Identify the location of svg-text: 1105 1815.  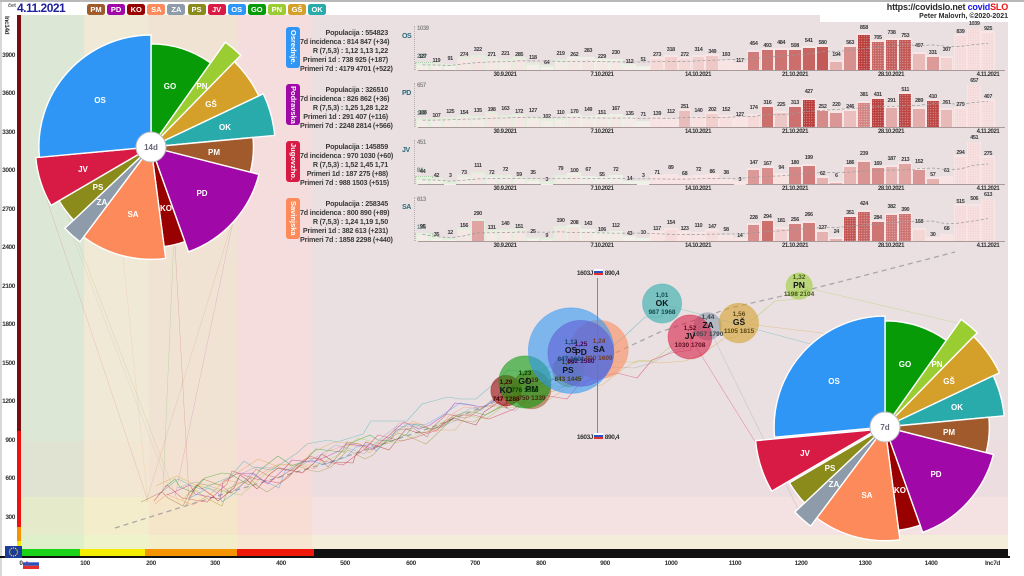
(739, 331).